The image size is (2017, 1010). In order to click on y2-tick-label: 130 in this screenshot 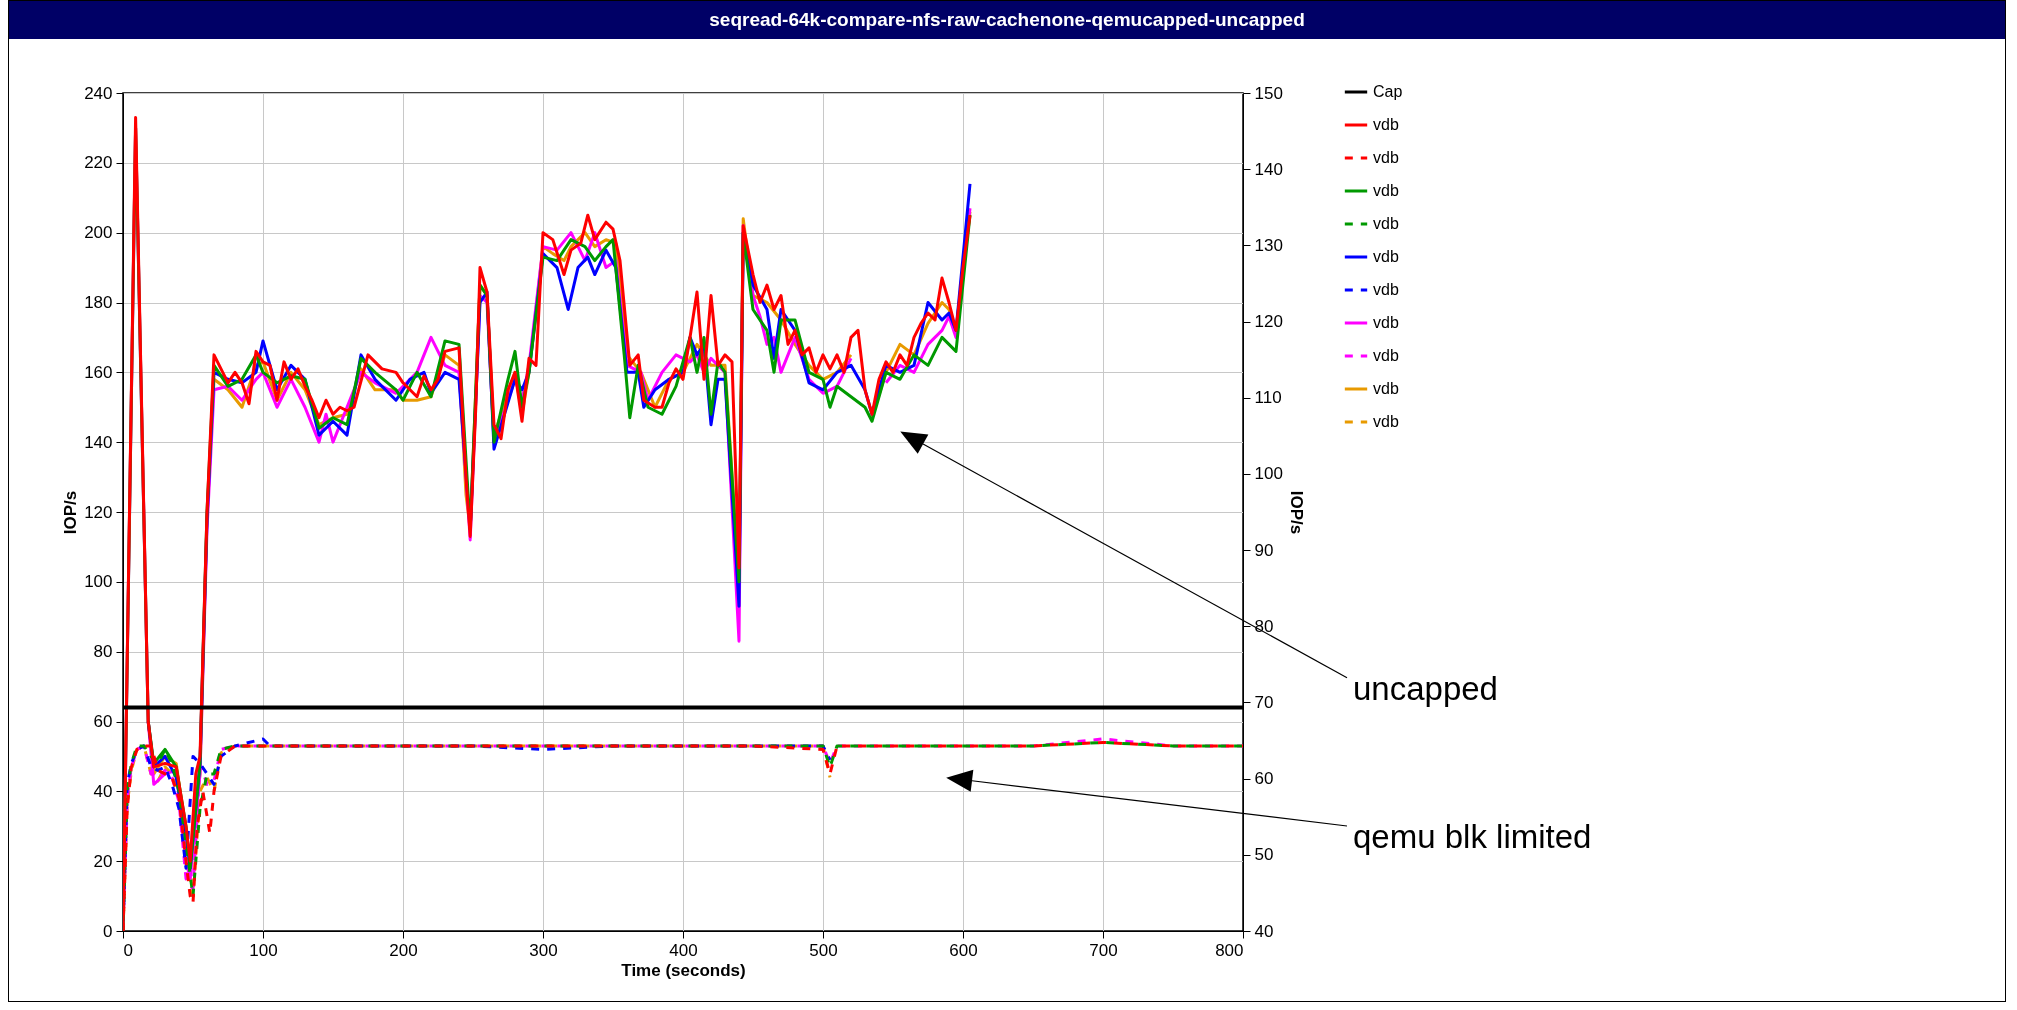, I will do `click(1268, 245)`.